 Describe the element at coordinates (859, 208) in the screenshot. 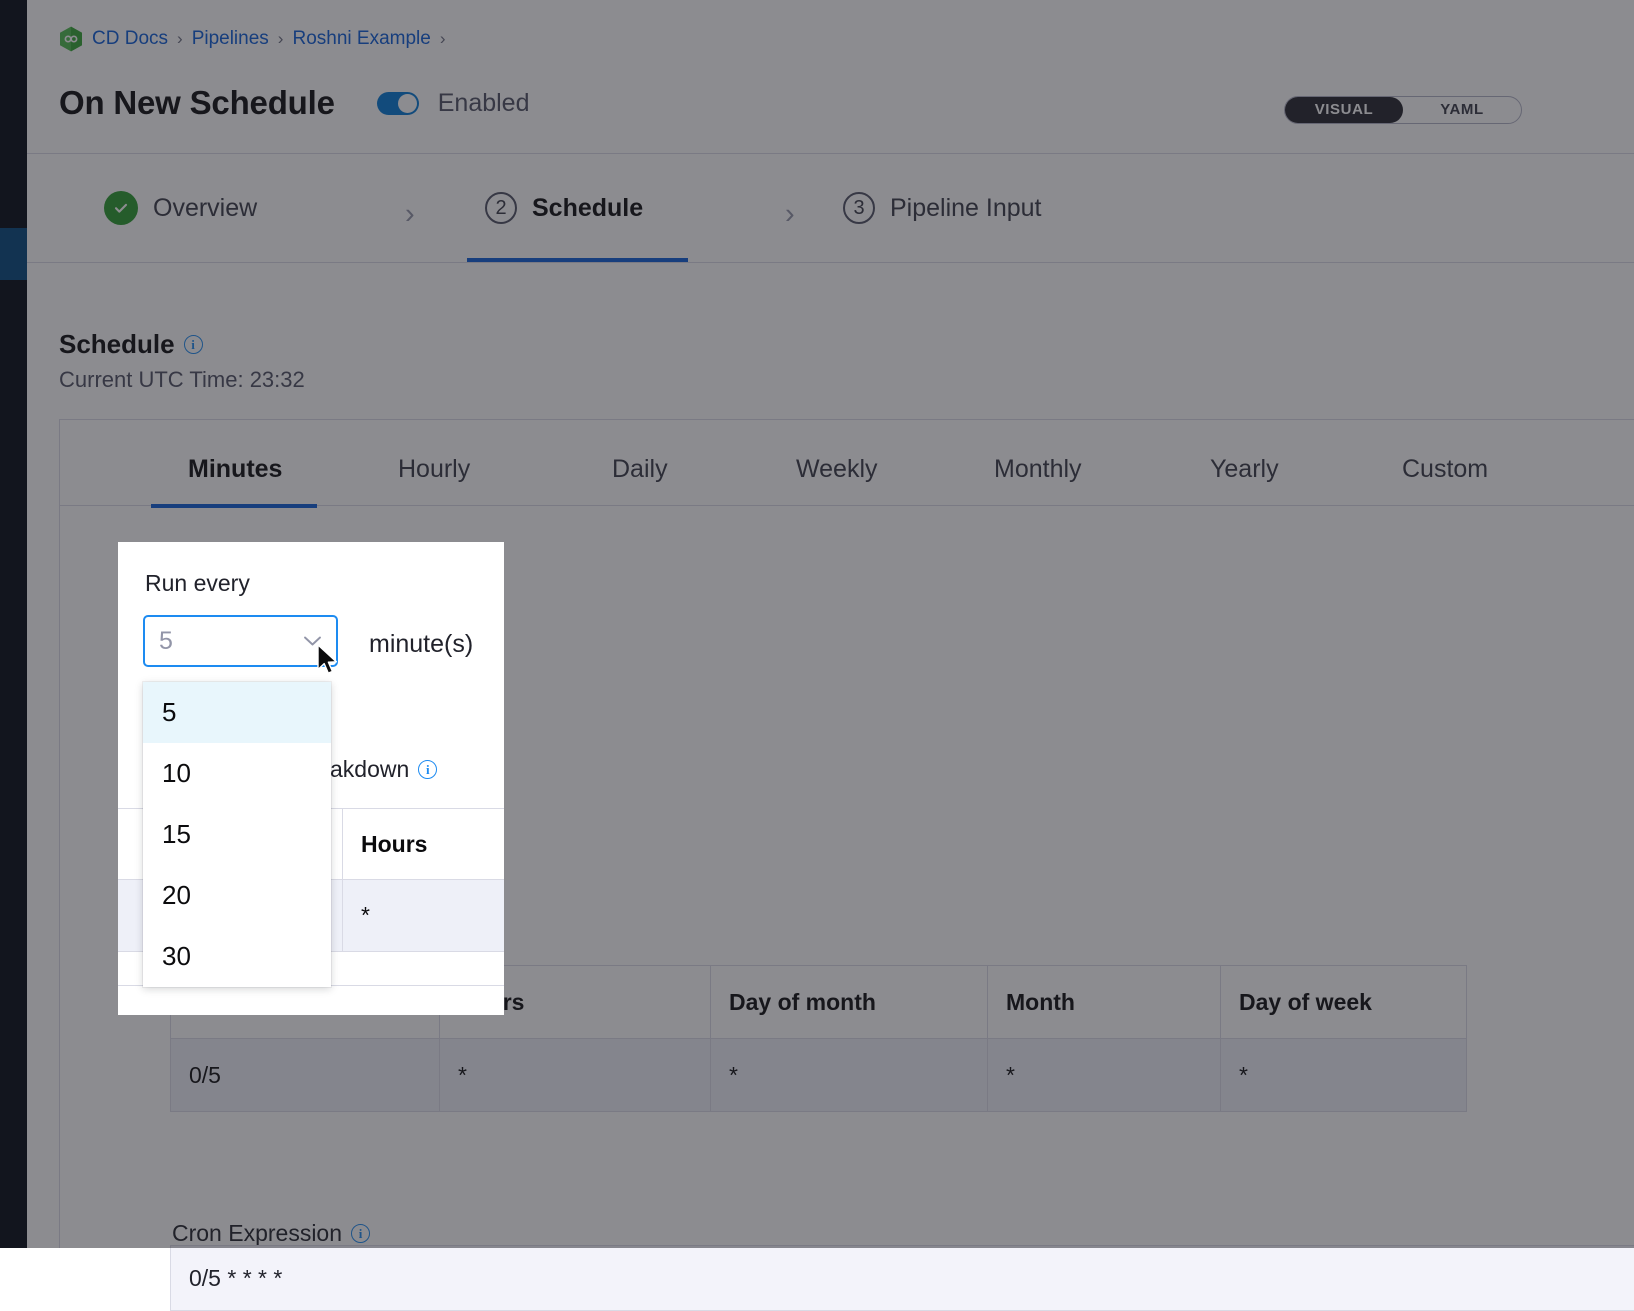

I see `step-number-badge: 3` at that location.